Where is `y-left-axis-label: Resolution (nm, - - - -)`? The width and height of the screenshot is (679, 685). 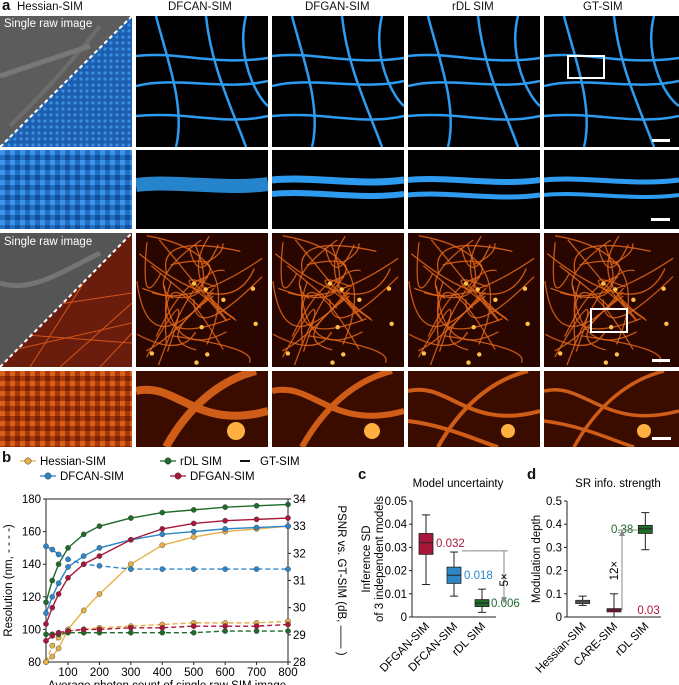
y-left-axis-label: Resolution (nm, - - - -) is located at coordinates (9, 580).